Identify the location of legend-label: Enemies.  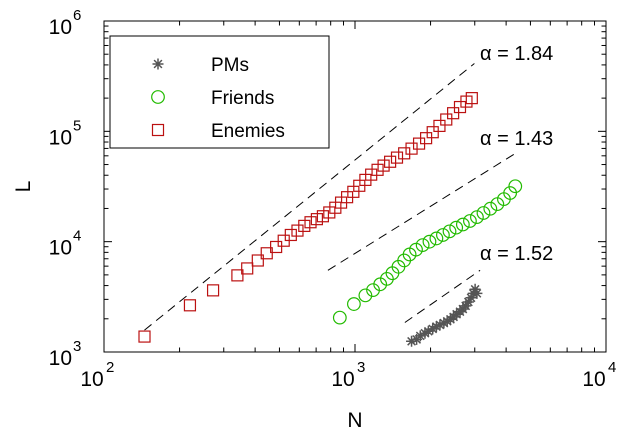
(248, 131).